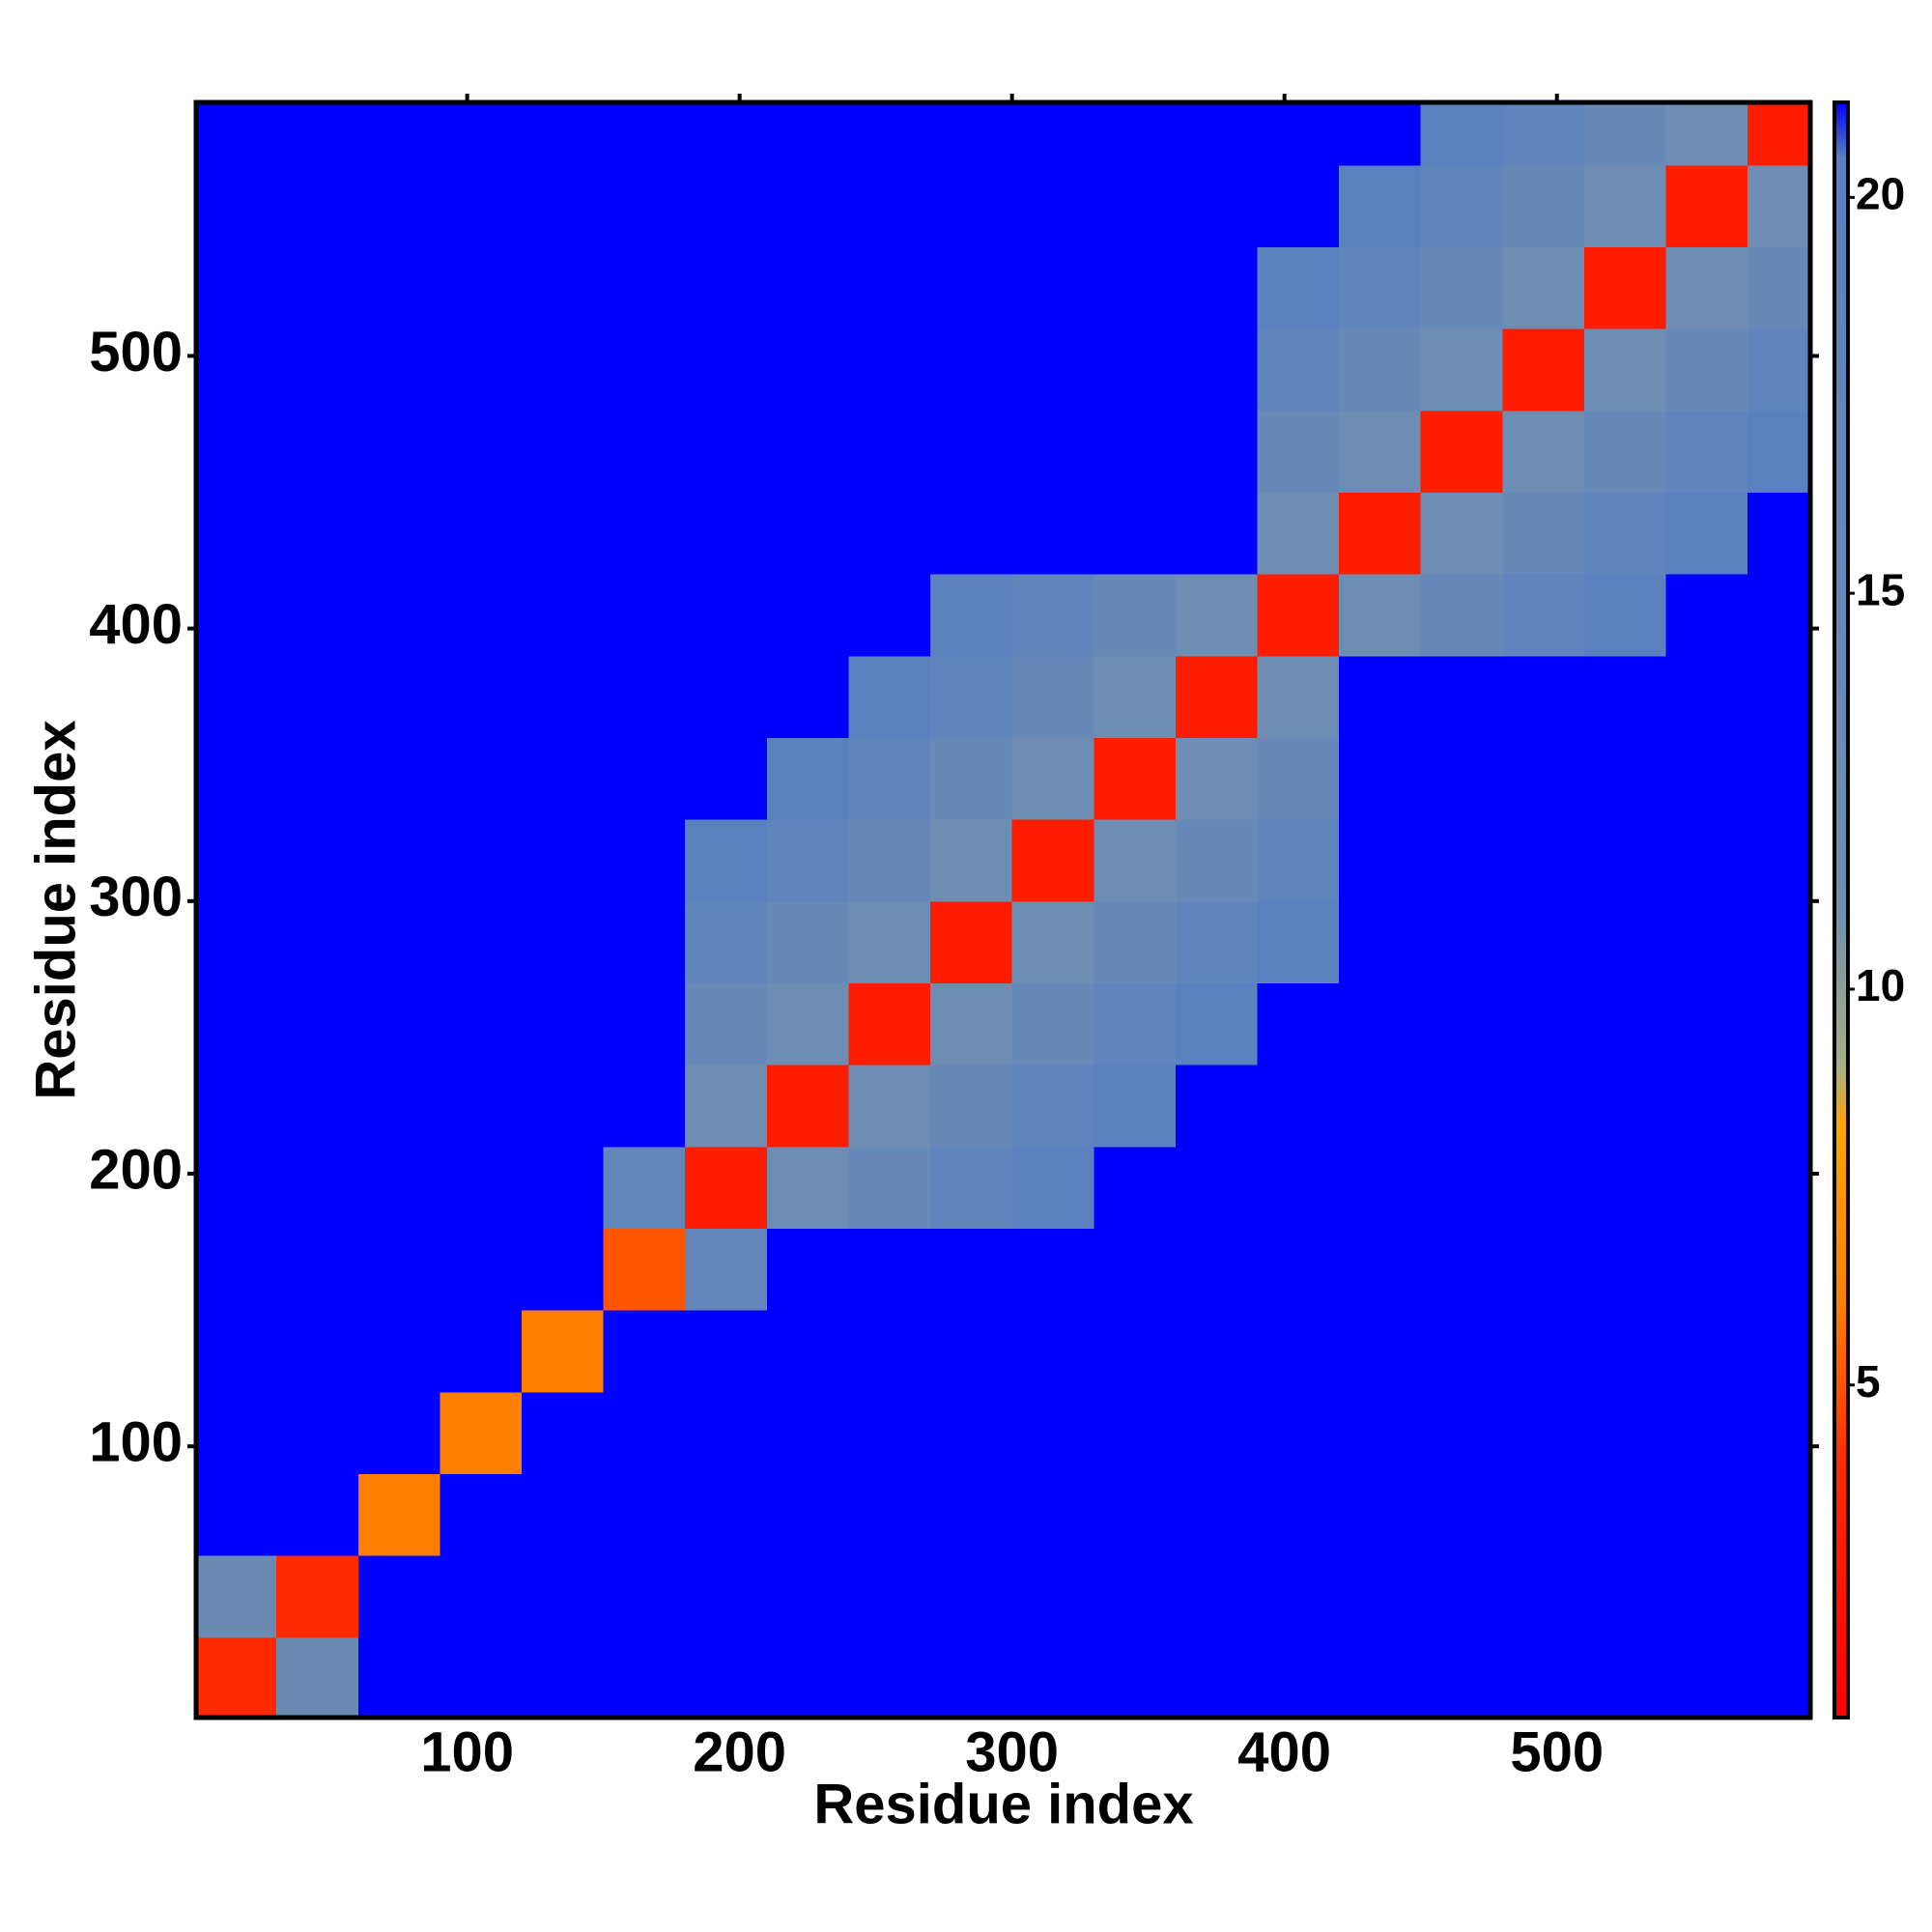 Image resolution: width=1932 pixels, height=1932 pixels. I want to click on x-tick-label: 500, so click(1557, 1751).